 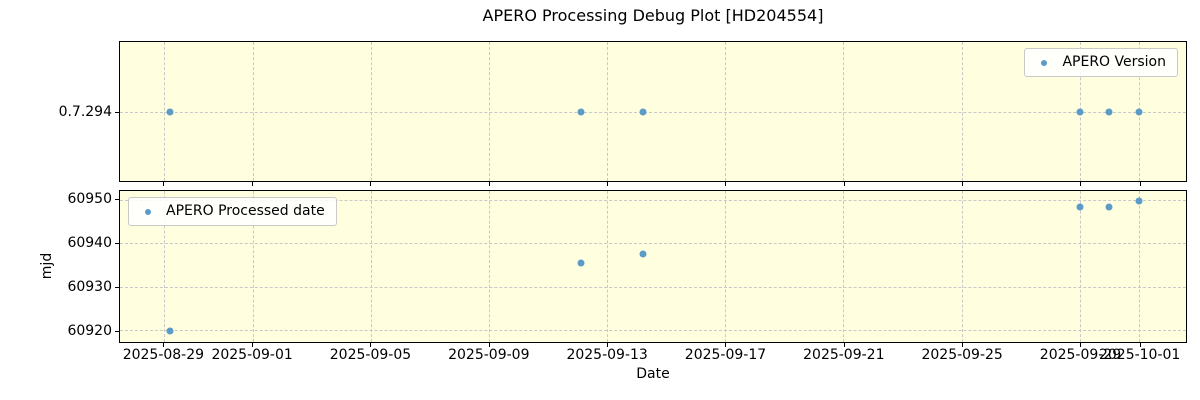 I want to click on y-axis-label-mjd: mjd, so click(x=47, y=266).